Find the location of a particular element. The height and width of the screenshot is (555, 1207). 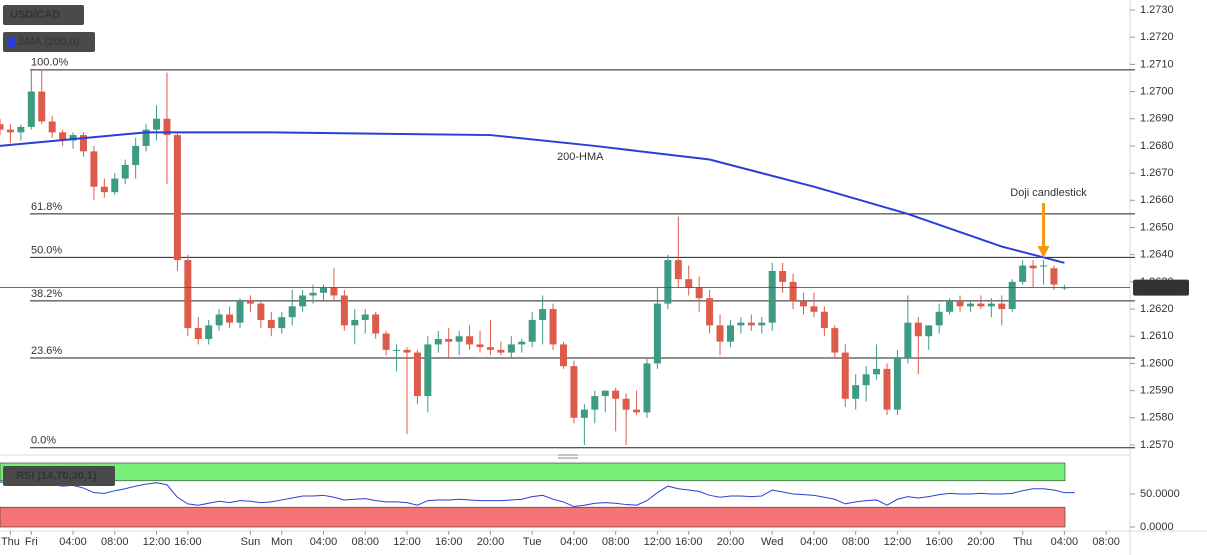

last-price-label: 1.26279 is located at coordinates (1158, 287).